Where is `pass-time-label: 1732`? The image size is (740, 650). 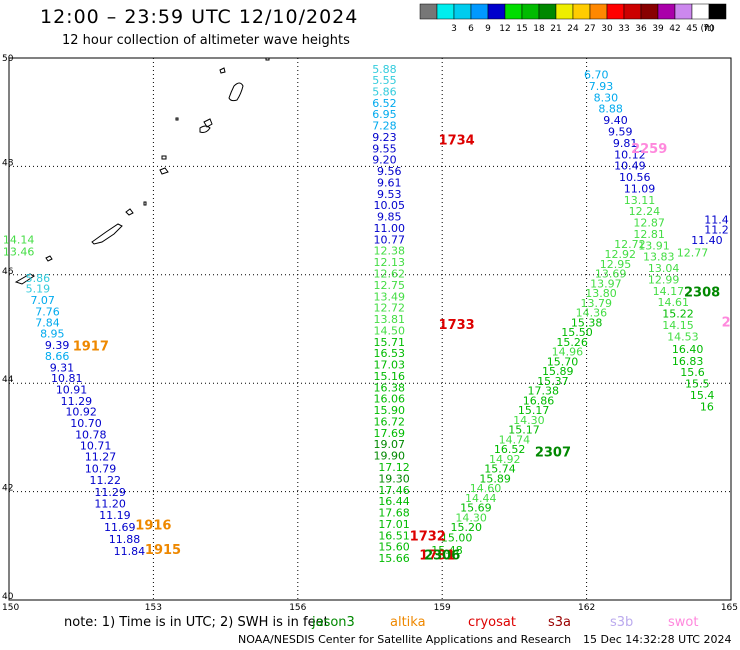
pass-time-label: 1732 is located at coordinates (428, 536).